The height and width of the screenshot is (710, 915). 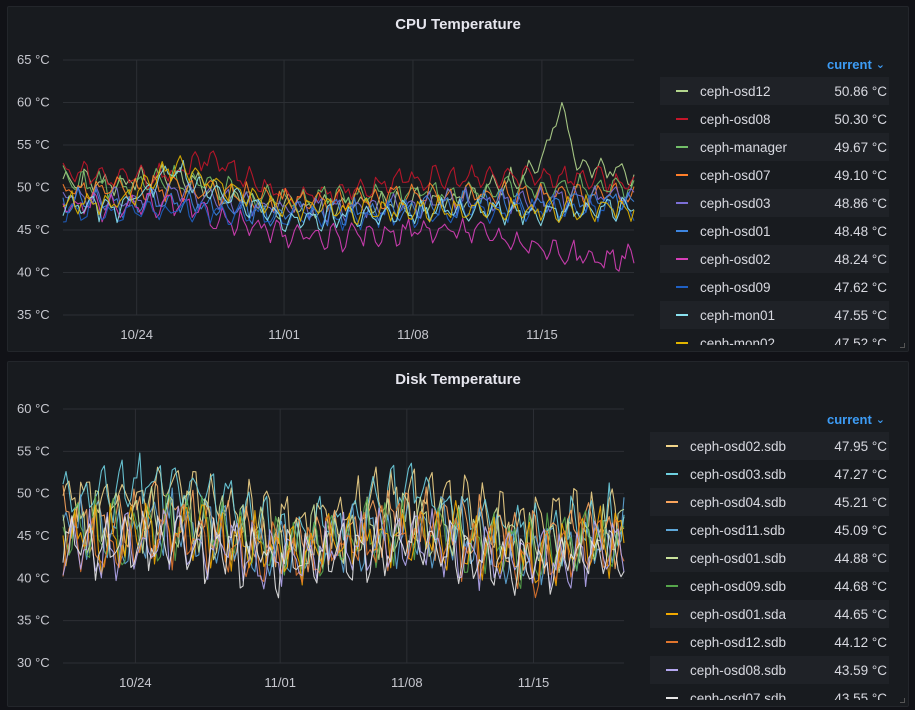 I want to click on legend-series-name: ceph-osd01.sdb, so click(x=738, y=558).